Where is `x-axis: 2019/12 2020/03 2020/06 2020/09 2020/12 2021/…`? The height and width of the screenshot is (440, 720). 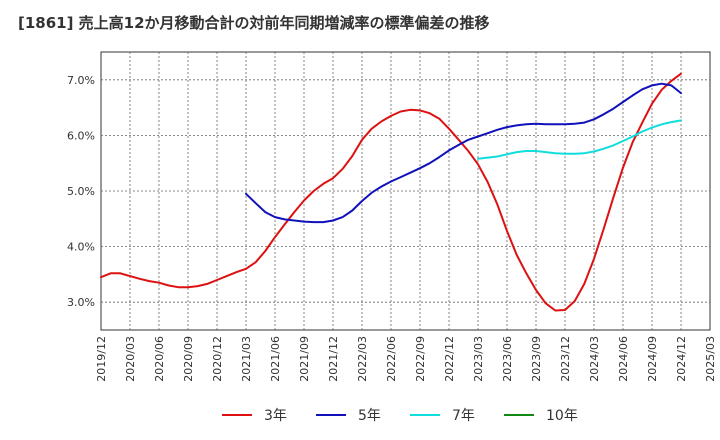
x-axis: 2019/12 2020/03 2020/06 2020/09 2020/12 2021/… is located at coordinates (406, 359).